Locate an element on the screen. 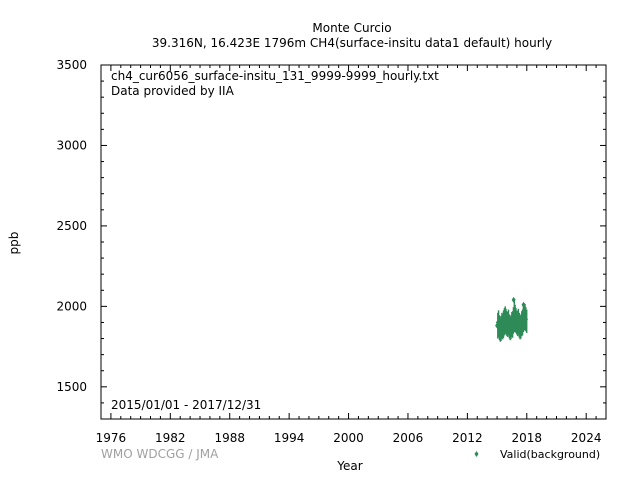 The height and width of the screenshot is (480, 640). data-points is located at coordinates (511, 319).